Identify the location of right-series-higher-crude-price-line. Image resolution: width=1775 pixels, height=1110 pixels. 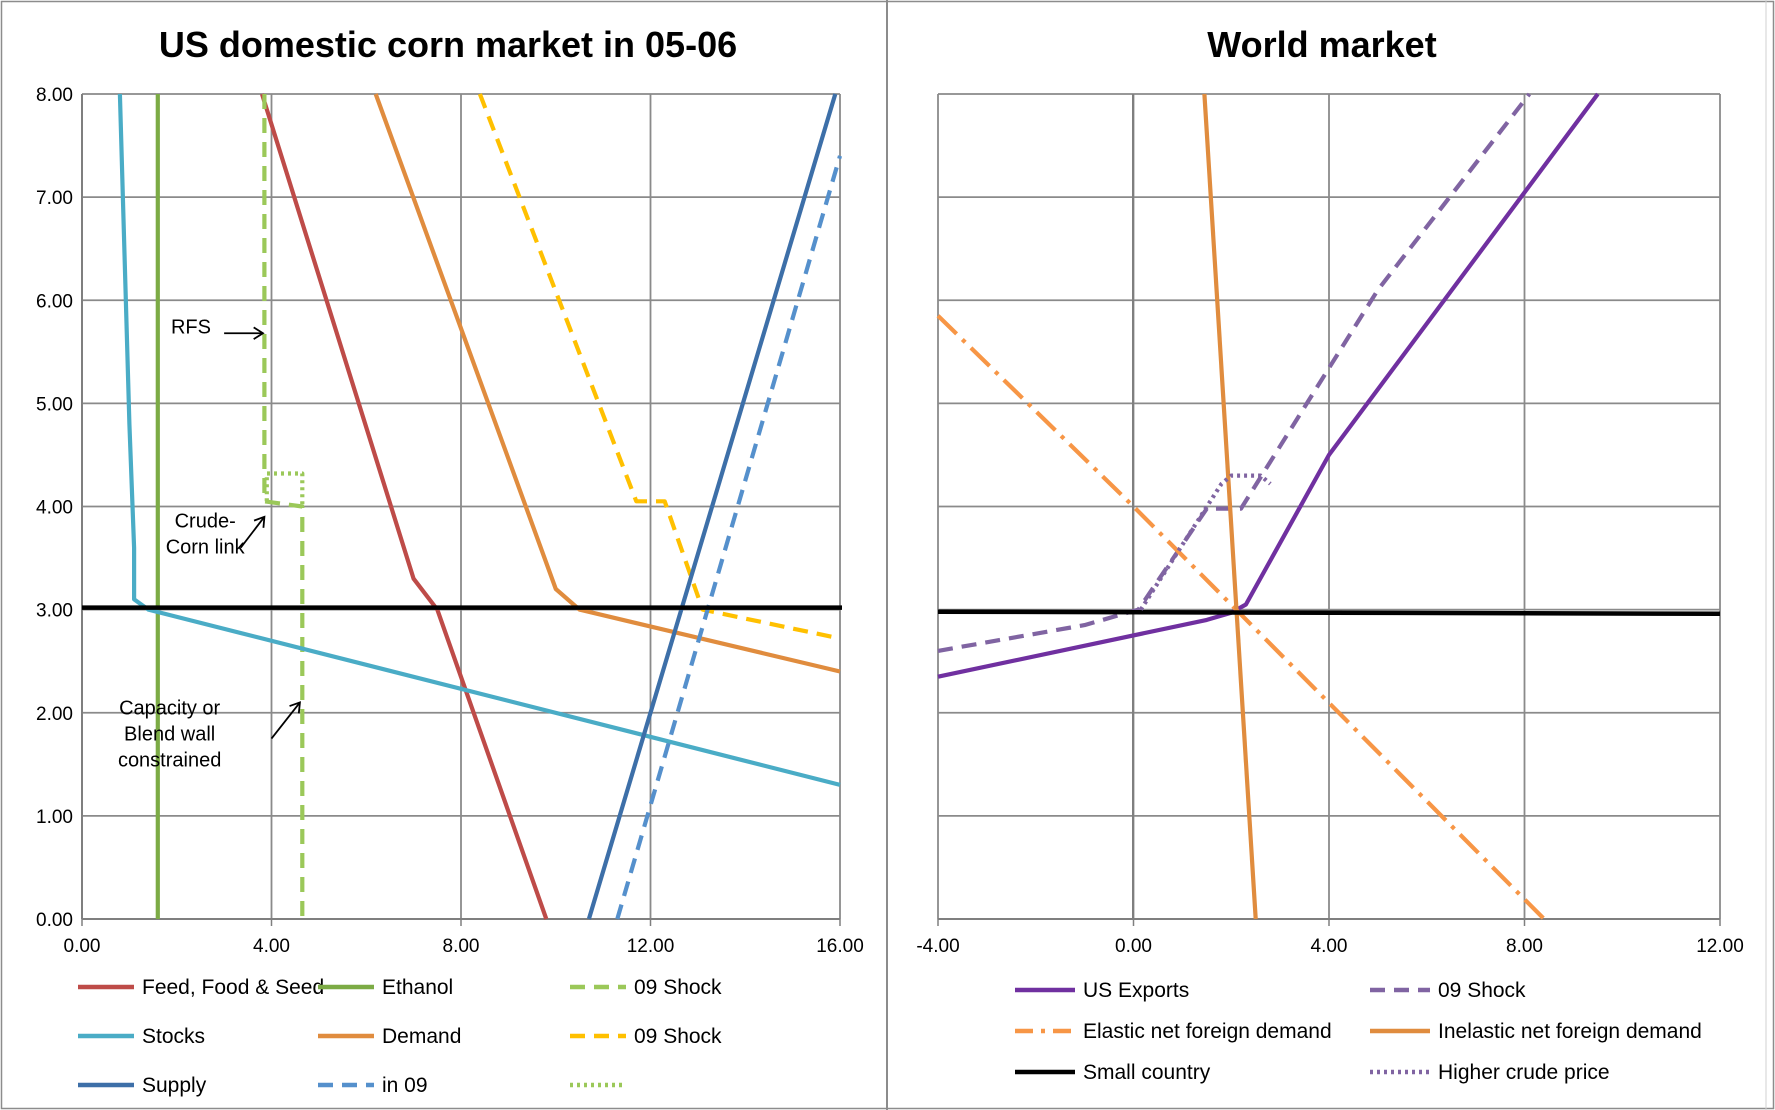
(1205, 542).